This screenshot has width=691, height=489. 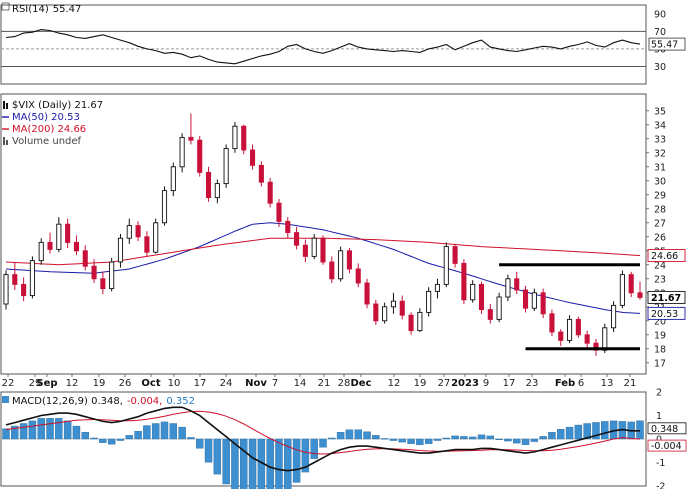 I want to click on rsi-line, so click(x=323, y=47).